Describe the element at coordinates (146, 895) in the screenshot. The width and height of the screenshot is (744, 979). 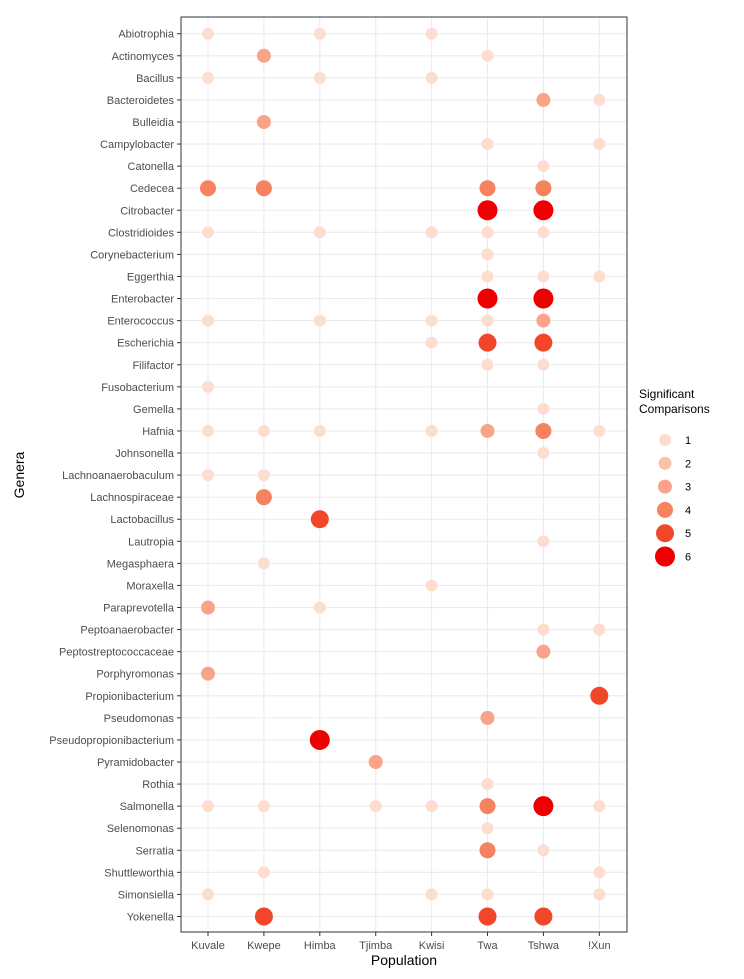
I see `y-tick-label: Simonsiella` at that location.